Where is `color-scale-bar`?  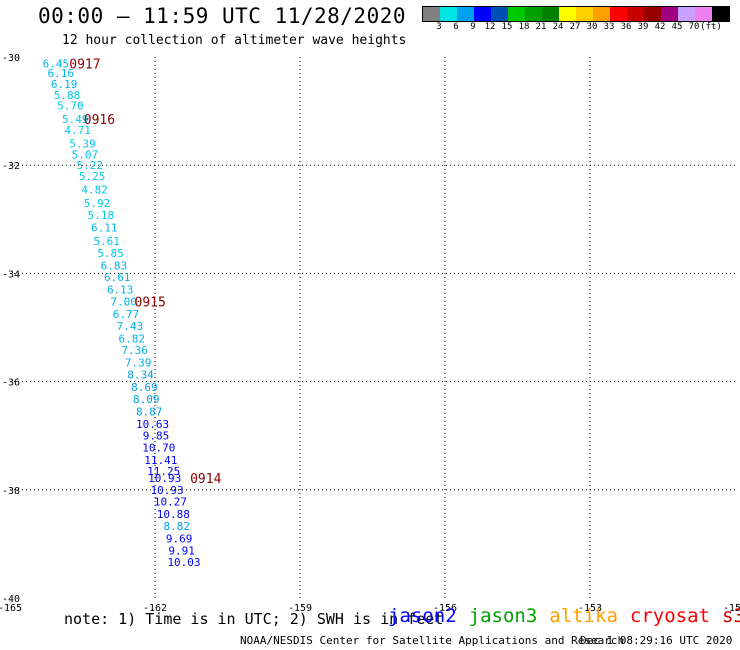 color-scale-bar is located at coordinates (576, 14).